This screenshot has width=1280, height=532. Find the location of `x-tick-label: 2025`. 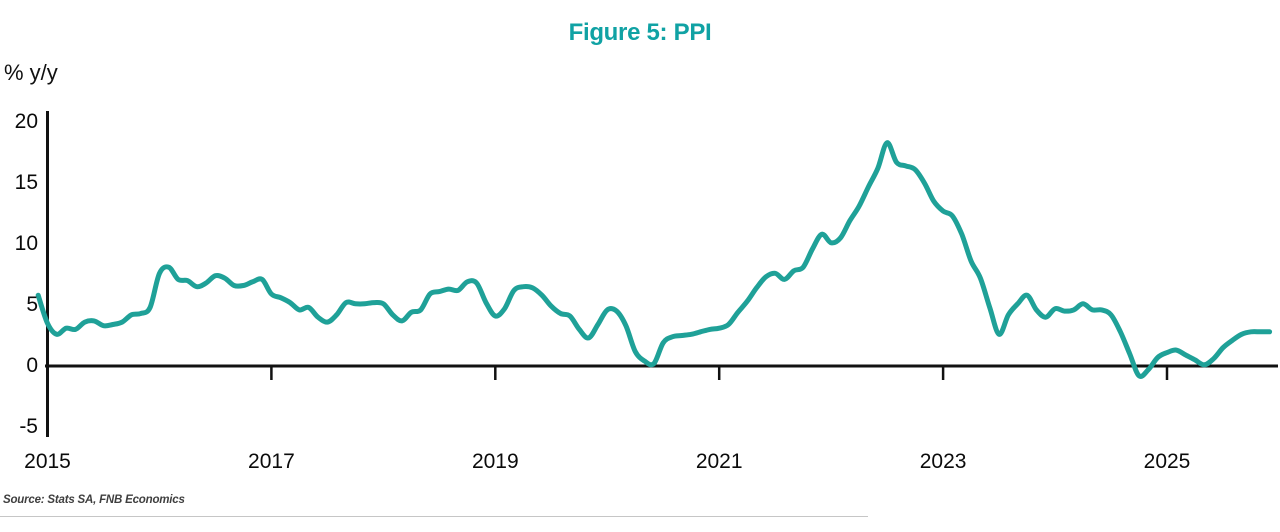

x-tick-label: 2025 is located at coordinates (1167, 461).